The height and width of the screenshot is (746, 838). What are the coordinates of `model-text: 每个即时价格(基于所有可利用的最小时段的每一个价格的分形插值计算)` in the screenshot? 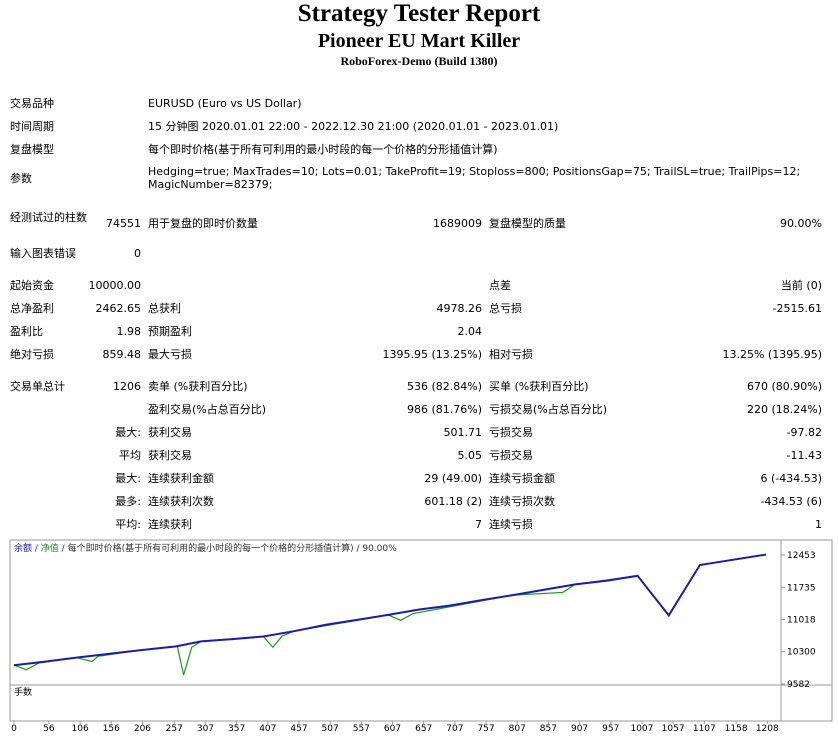 It's located at (211, 548).